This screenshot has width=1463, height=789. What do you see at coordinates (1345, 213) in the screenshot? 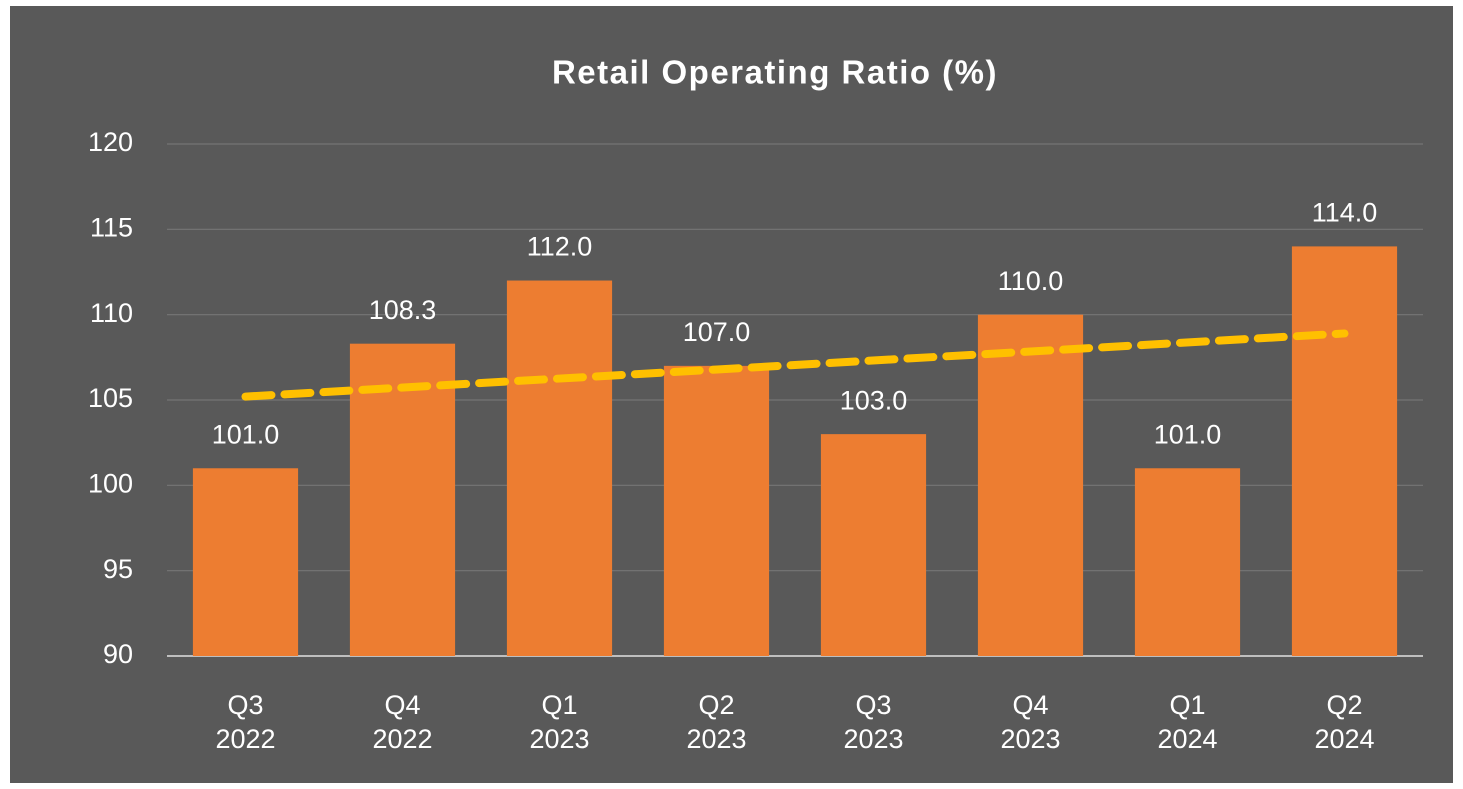
I see `data-label: 114.0` at bounding box center [1345, 213].